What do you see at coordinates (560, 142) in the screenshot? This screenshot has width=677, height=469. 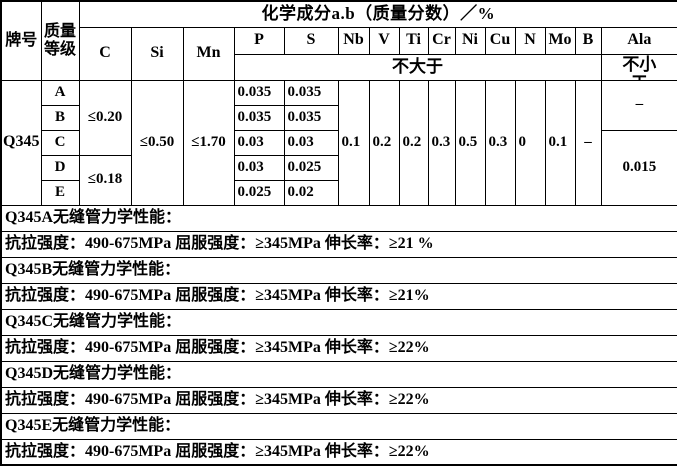 I see `cell-Mo: 0.1` at bounding box center [560, 142].